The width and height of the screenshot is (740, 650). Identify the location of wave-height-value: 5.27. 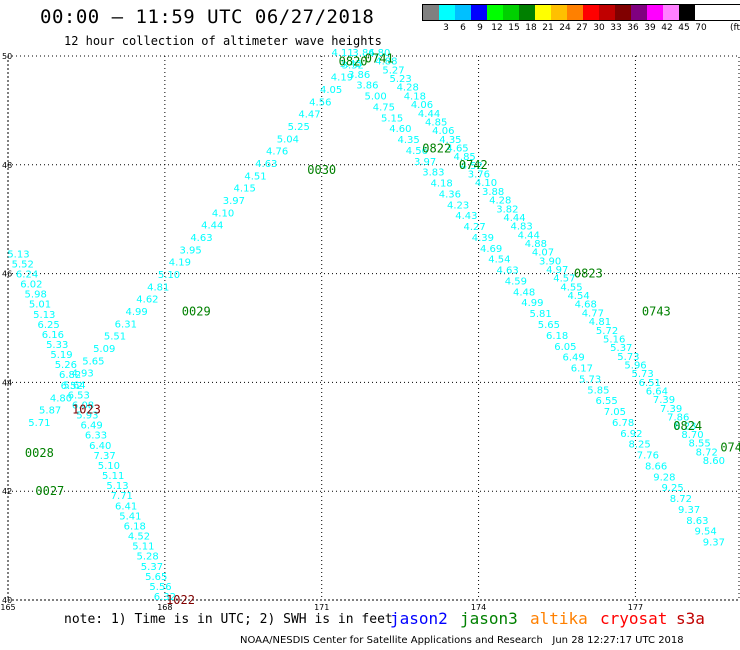
(393, 70).